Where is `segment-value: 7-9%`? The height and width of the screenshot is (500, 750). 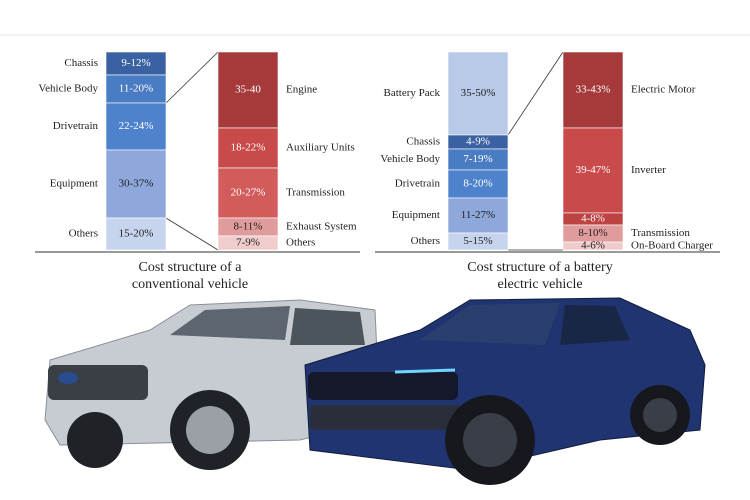 segment-value: 7-9% is located at coordinates (248, 243).